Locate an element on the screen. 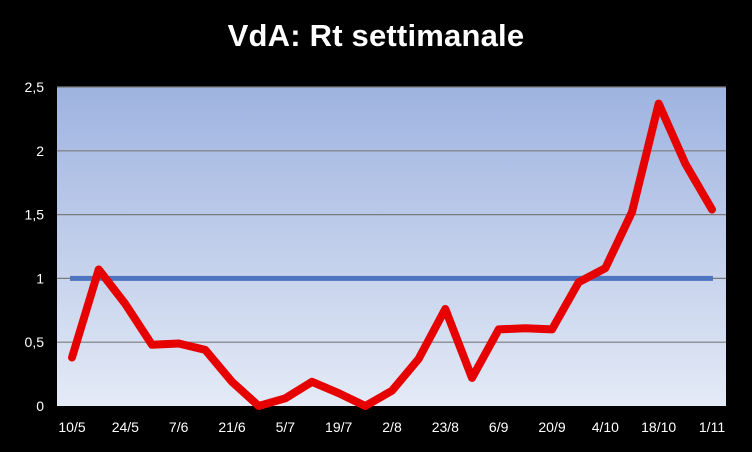 The height and width of the screenshot is (452, 752). x-tick-label: 19/7 is located at coordinates (338, 427).